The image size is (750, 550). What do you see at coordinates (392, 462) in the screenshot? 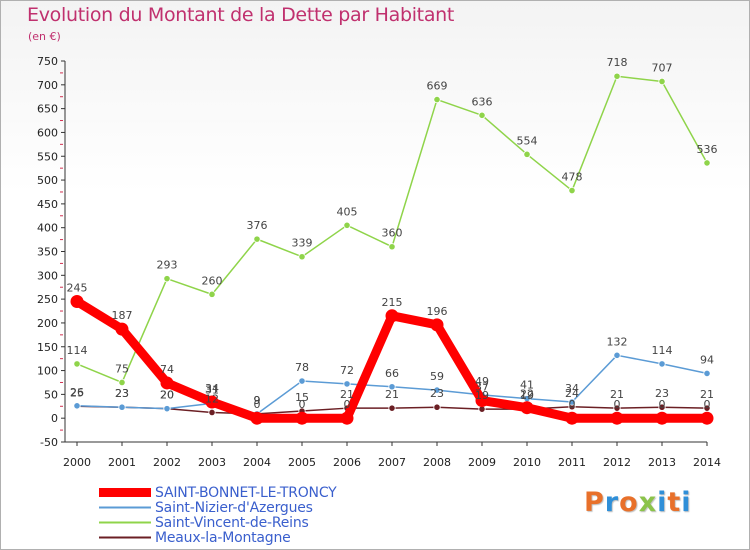
I see `x-tick-label: 2007` at bounding box center [392, 462].